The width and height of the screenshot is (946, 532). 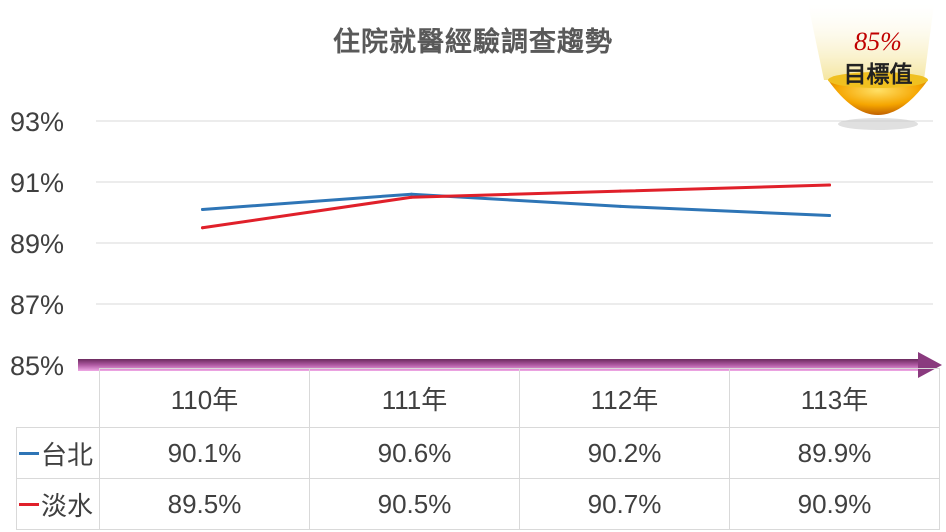 I want to click on legend-entry: 台北, so click(x=58, y=453).